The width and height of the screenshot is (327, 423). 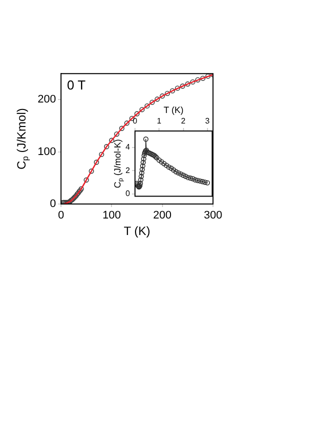 What do you see at coordinates (162, 216) in the screenshot?
I see `x-tick-label: 200` at bounding box center [162, 216].